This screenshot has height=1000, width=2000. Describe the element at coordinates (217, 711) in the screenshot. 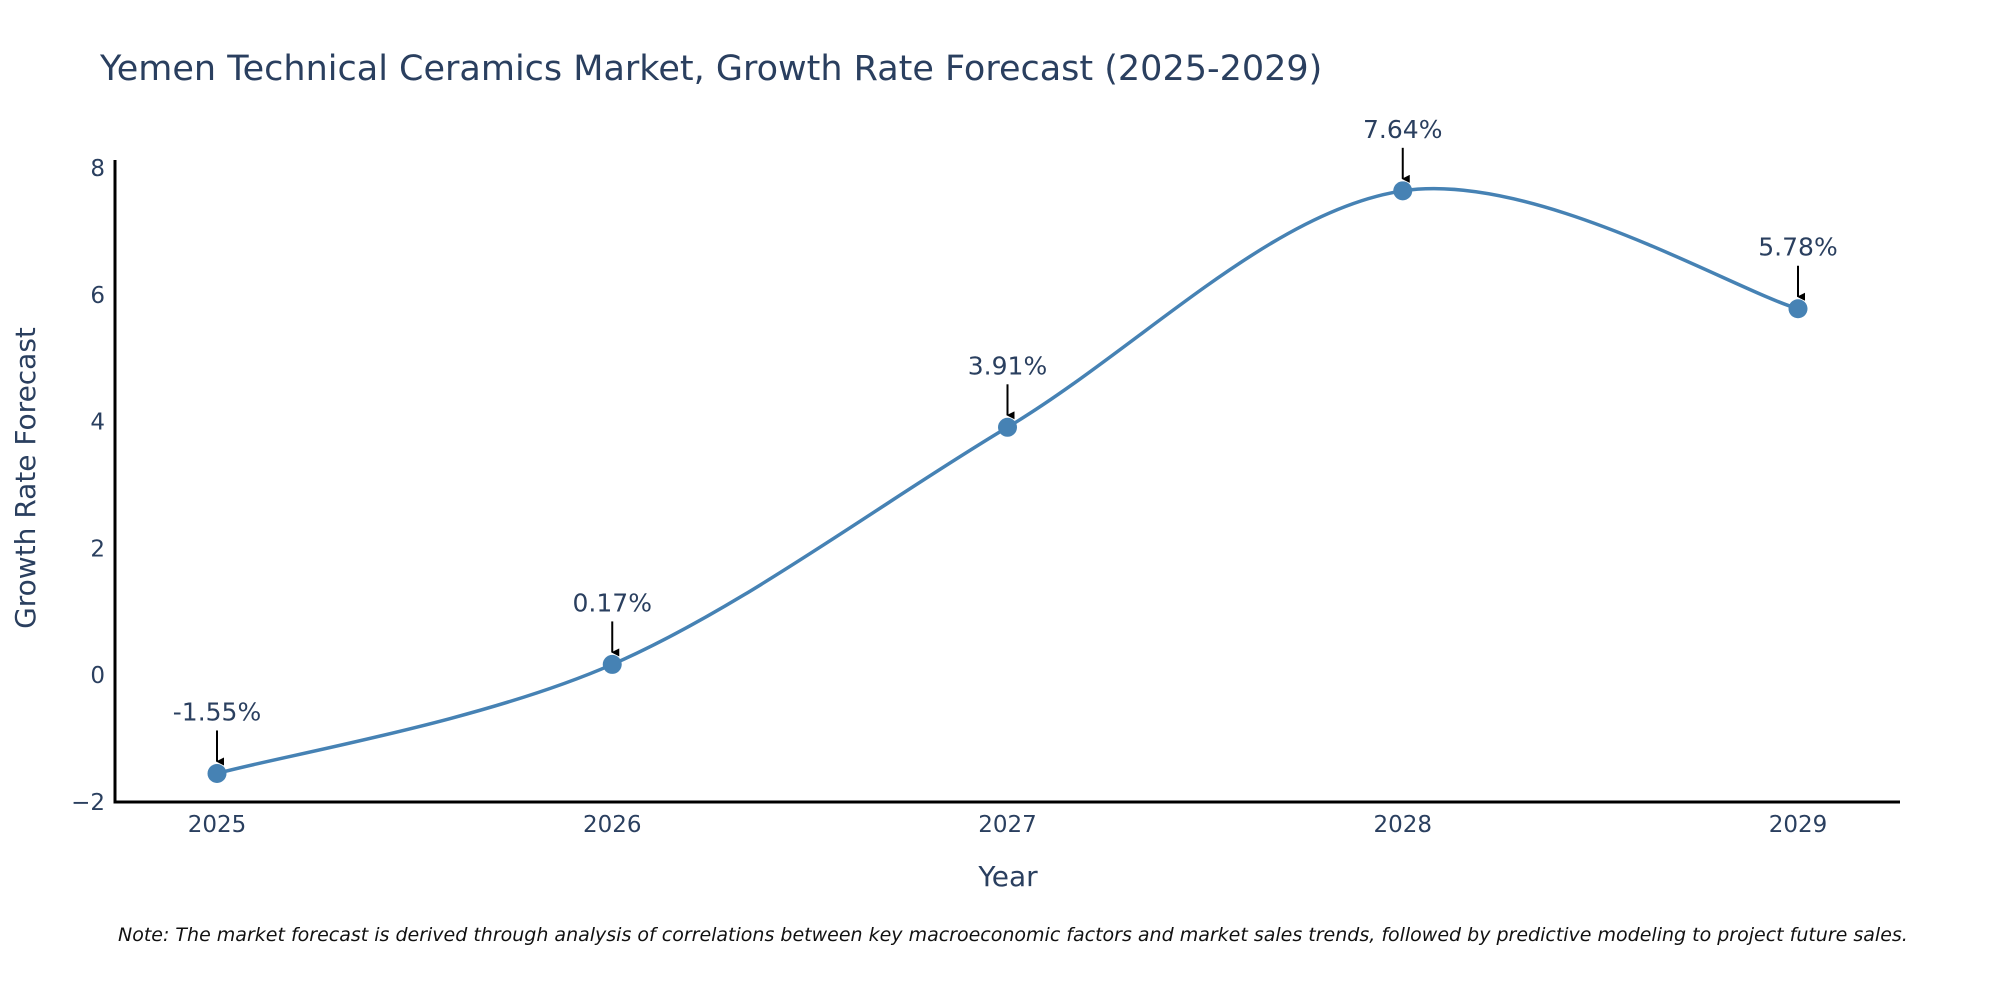

I see `data-label: -1.55%` at that location.